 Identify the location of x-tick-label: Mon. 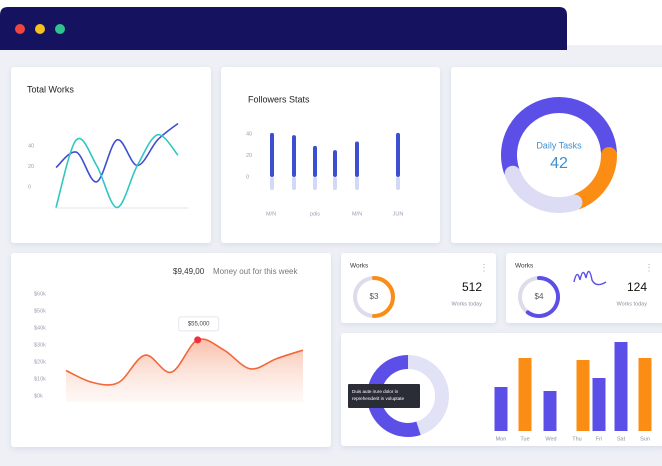
(501, 439).